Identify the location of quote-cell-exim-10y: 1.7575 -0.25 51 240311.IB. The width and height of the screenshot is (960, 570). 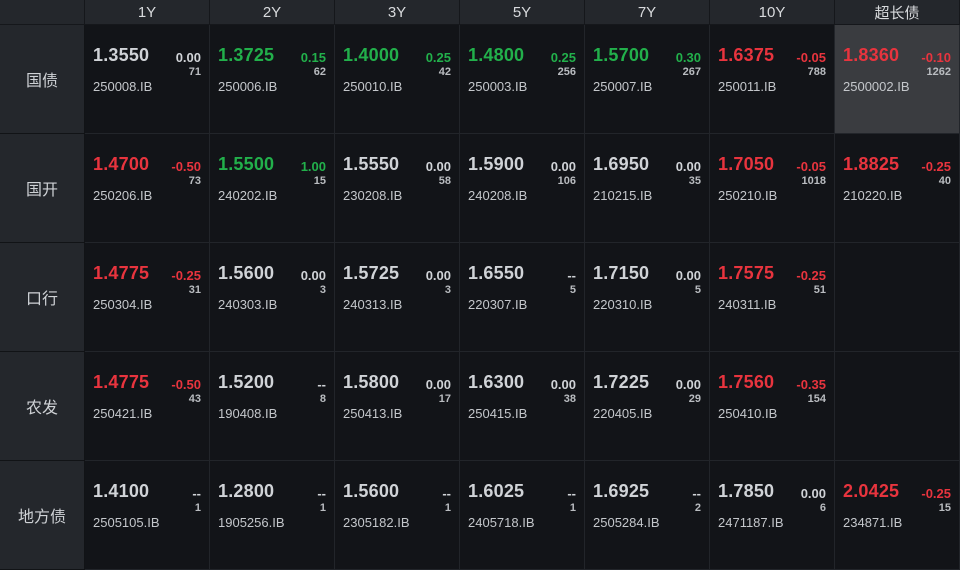
(772, 297).